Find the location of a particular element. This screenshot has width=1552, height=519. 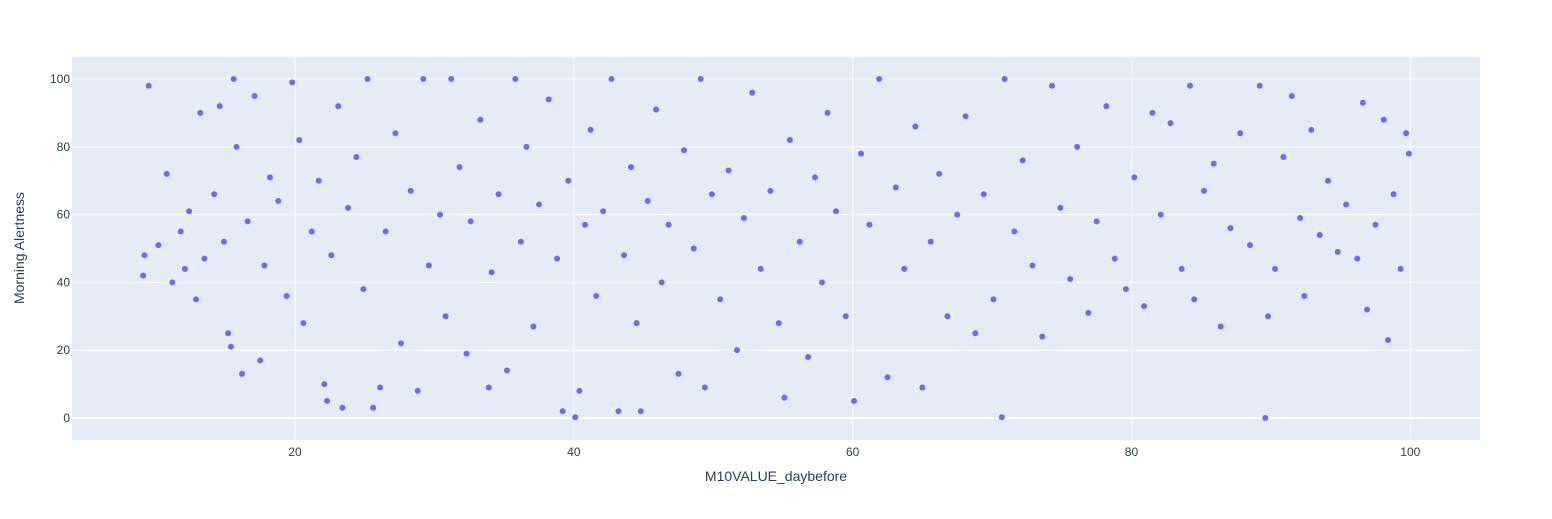

y-tick-label: 80 is located at coordinates (64, 147).